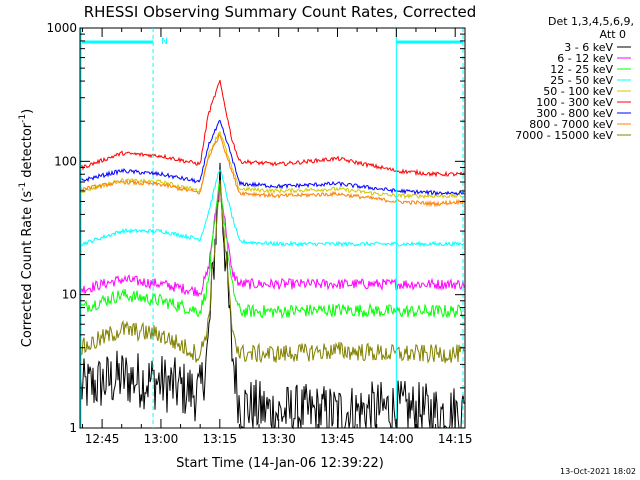 The image size is (640, 480). I want to click on legend-header-2: Att 0, so click(613, 34).